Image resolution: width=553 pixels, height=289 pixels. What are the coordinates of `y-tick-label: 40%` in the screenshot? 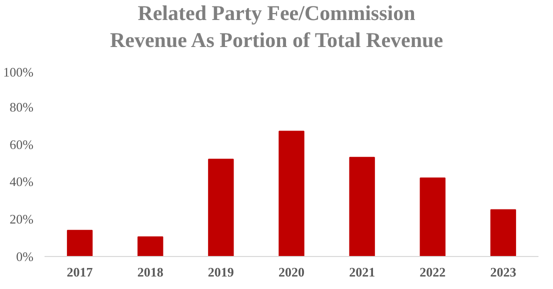 It's located at (22, 182).